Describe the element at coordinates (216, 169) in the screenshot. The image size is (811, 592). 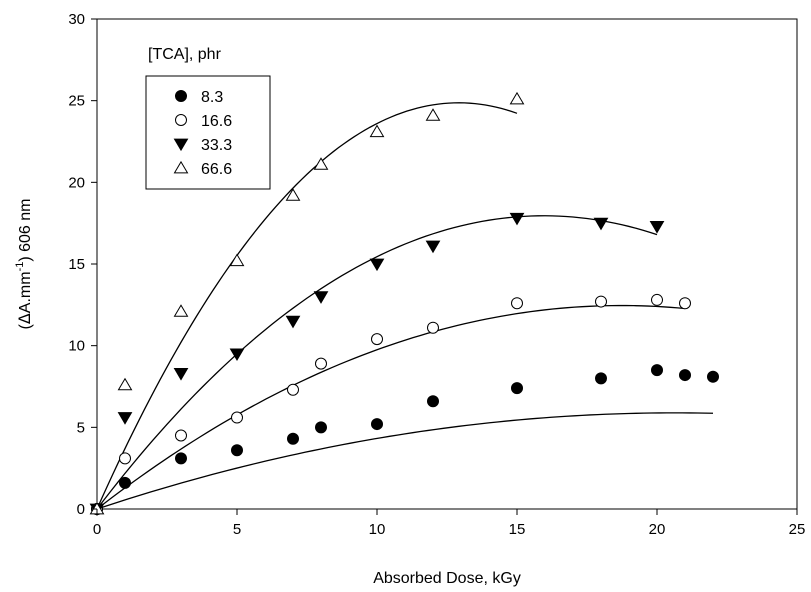
I see `legend-label: 66.6` at that location.